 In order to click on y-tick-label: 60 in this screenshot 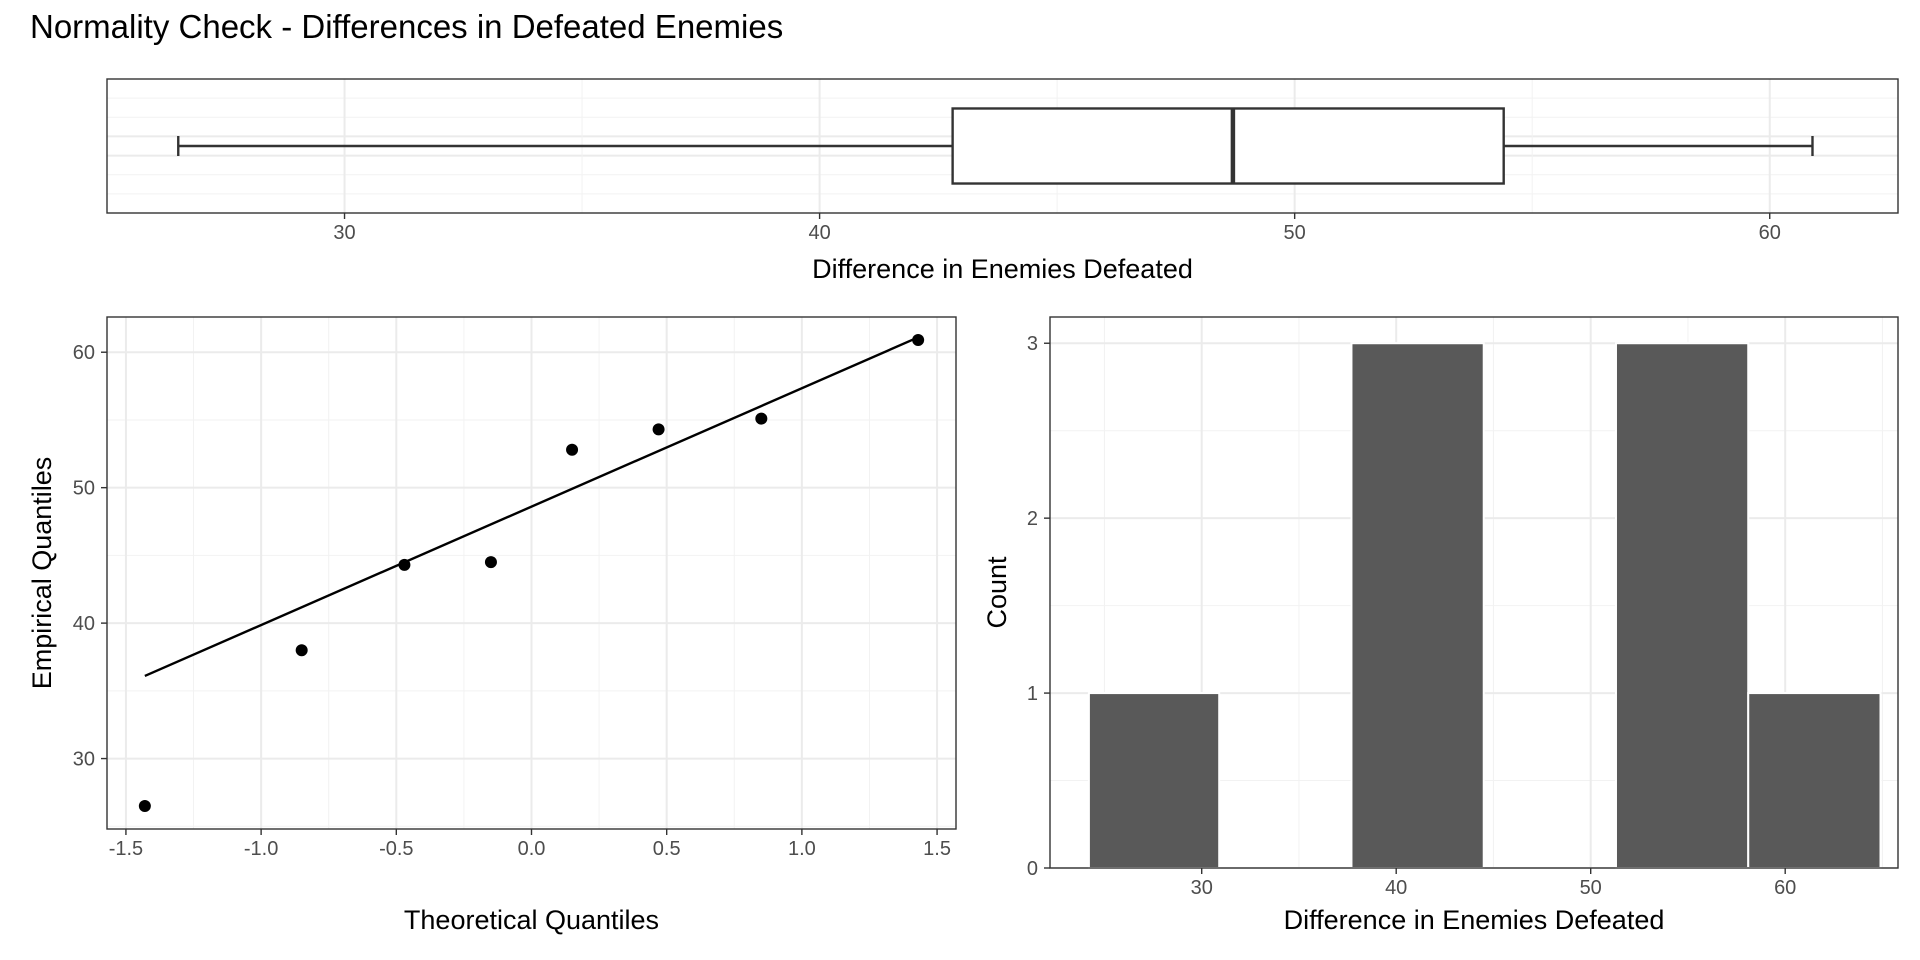, I will do `click(84, 353)`.